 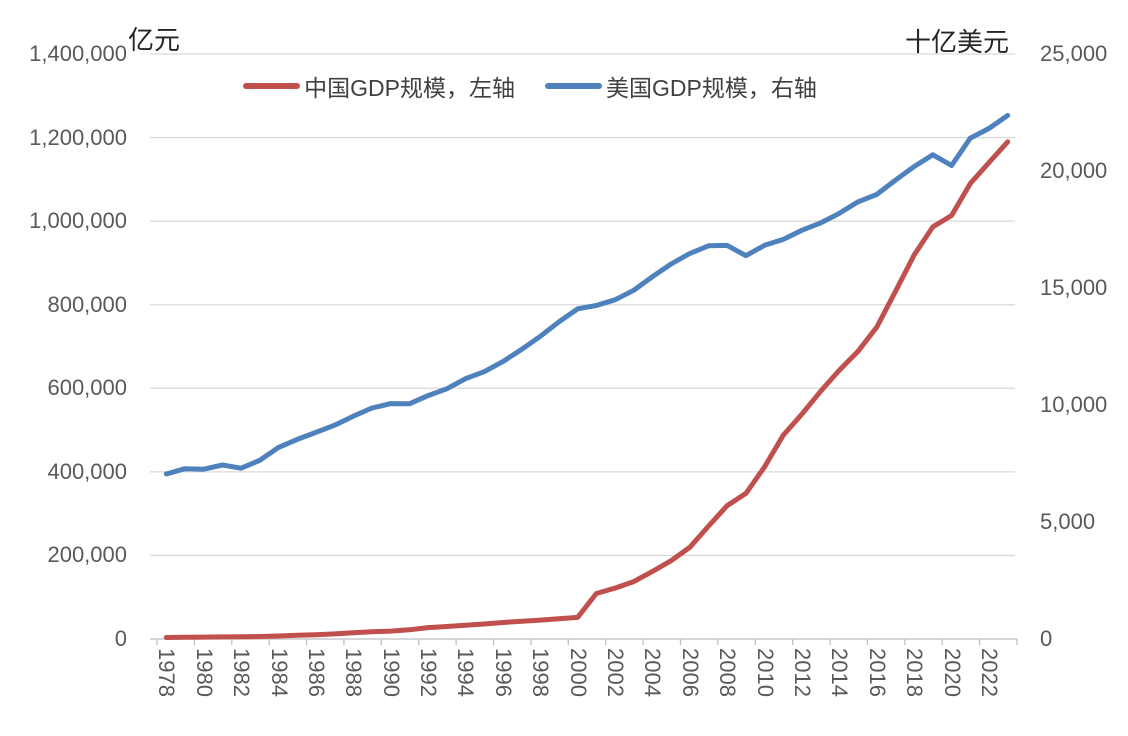 I want to click on tick-label: 600,000, so click(x=87, y=388).